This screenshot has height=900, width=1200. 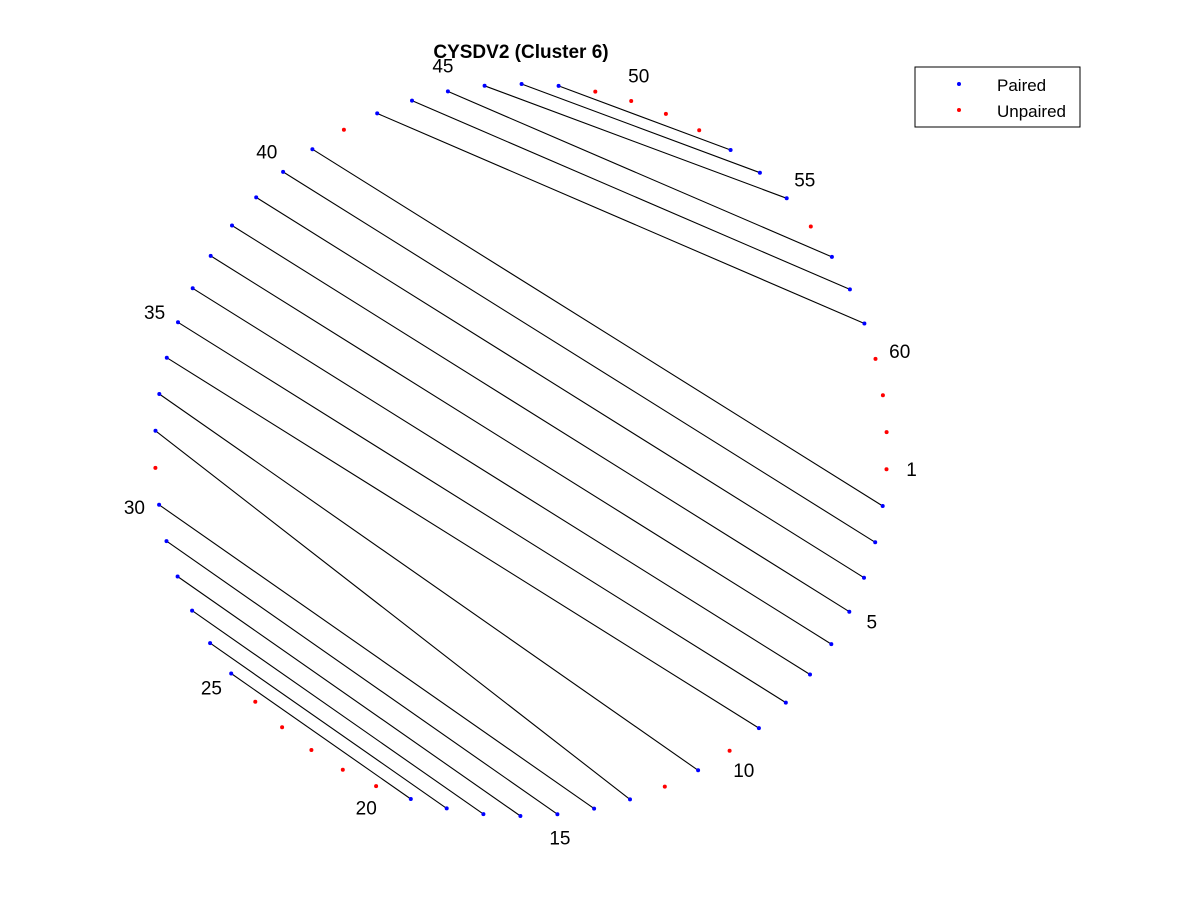 I want to click on legend-marker-unpaired, so click(x=959, y=110).